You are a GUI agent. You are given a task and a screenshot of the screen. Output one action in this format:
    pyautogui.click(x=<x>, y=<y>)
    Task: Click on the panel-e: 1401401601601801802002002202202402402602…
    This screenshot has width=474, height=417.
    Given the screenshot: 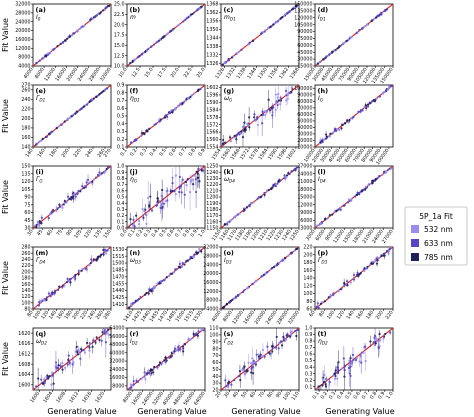 What is the action you would take?
    pyautogui.click(x=66, y=121)
    